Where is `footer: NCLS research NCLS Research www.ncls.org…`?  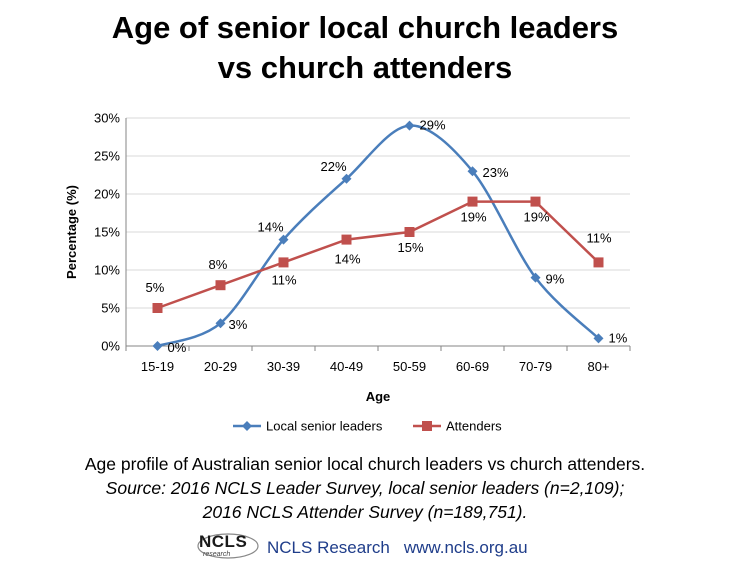
footer: NCLS research NCLS Research www.ncls.org… is located at coordinates (362, 548).